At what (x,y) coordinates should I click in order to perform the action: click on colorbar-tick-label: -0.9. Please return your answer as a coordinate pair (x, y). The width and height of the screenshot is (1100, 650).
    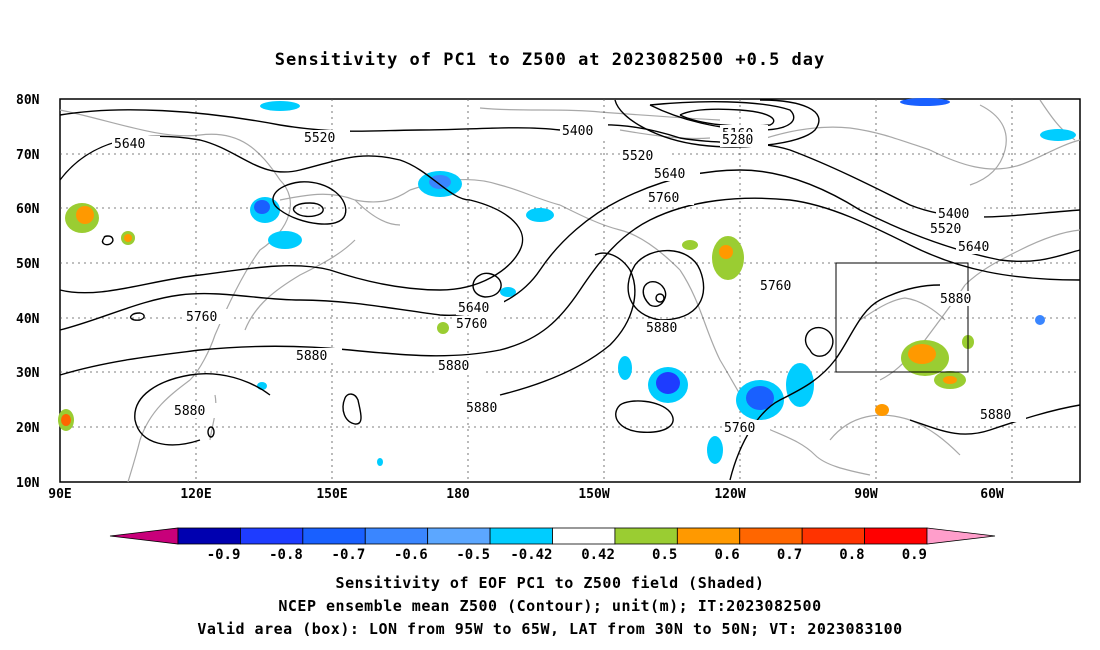
    Looking at the image, I should click on (224, 555).